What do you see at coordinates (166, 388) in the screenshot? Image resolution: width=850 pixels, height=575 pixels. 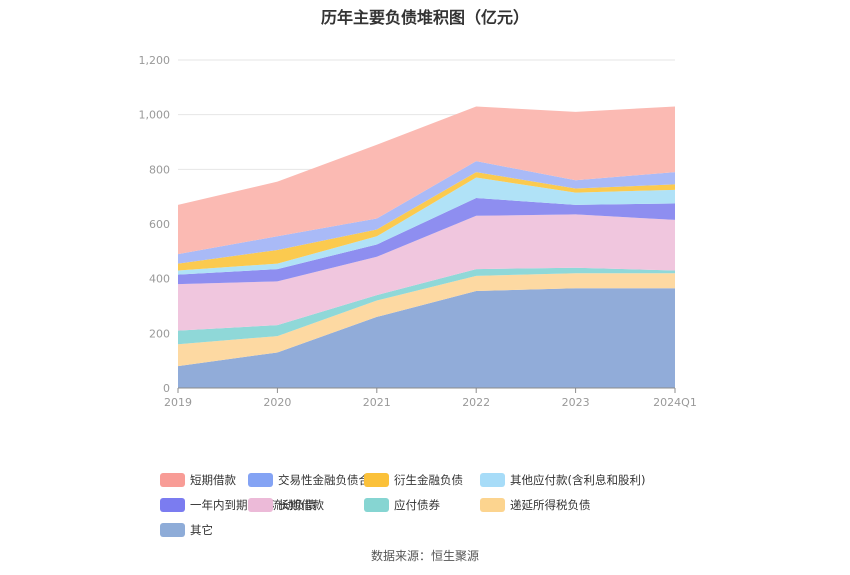 I see `y-tick-label: 0` at bounding box center [166, 388].